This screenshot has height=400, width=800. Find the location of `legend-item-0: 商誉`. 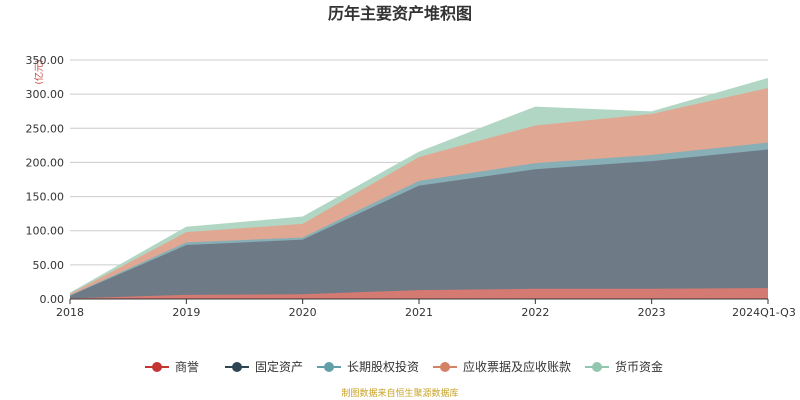

legend-item-0: 商誉 is located at coordinates (172, 366).